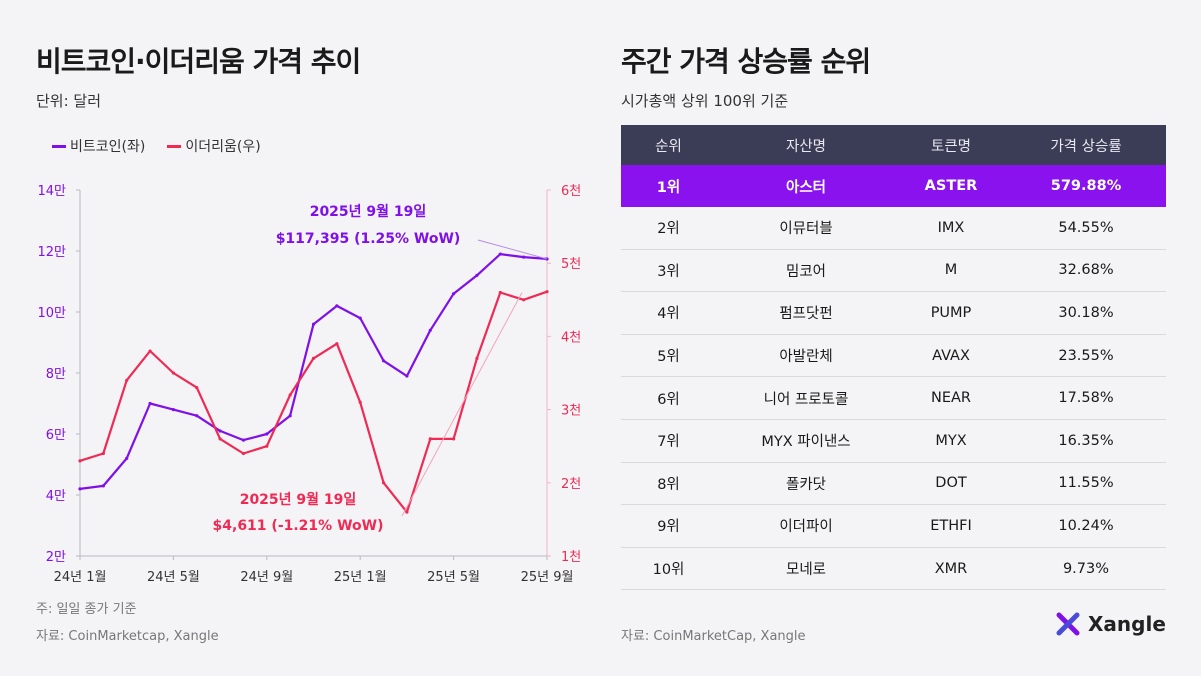 This screenshot has height=676, width=1201. What do you see at coordinates (56, 374) in the screenshot?
I see `left-tick-label: 8만` at bounding box center [56, 374].